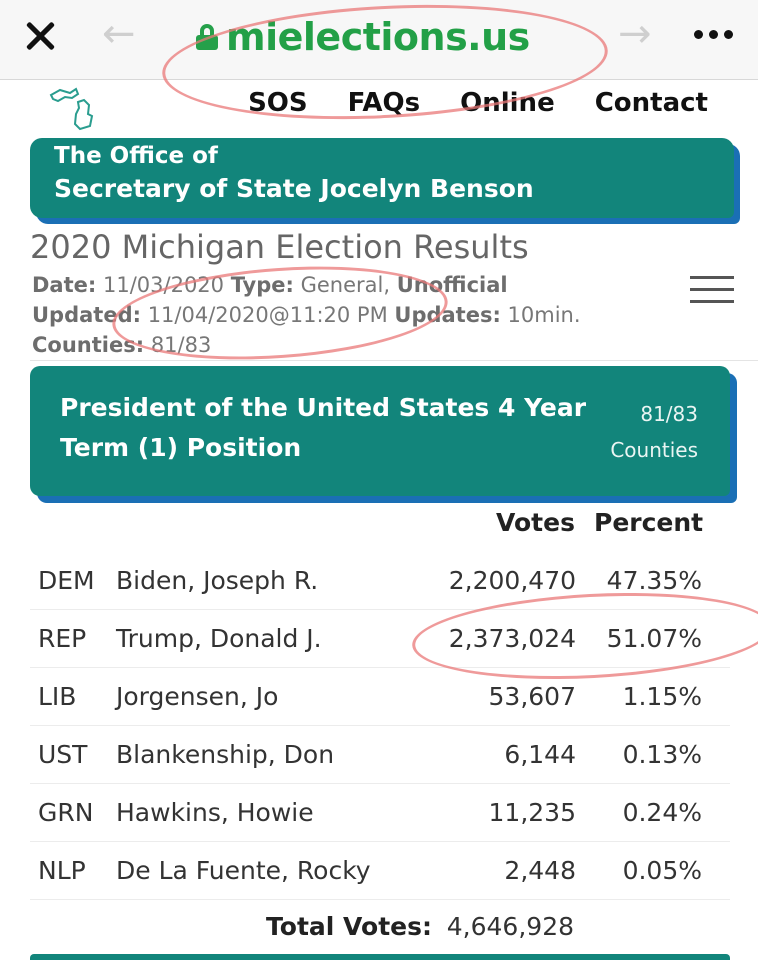 Image resolution: width=758 pixels, height=960 pixels. I want to click on vote-percent: 0.24%, so click(662, 812).